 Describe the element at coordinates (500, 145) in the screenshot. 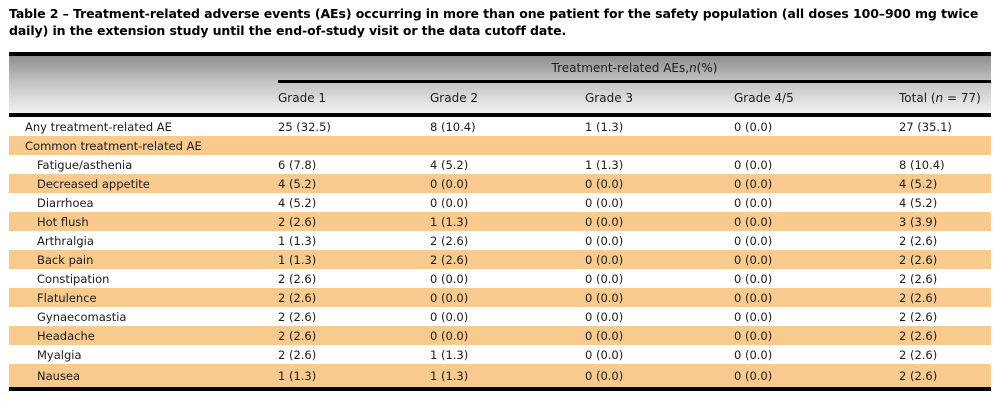

I see `table-row: Common treatment-related AE` at that location.